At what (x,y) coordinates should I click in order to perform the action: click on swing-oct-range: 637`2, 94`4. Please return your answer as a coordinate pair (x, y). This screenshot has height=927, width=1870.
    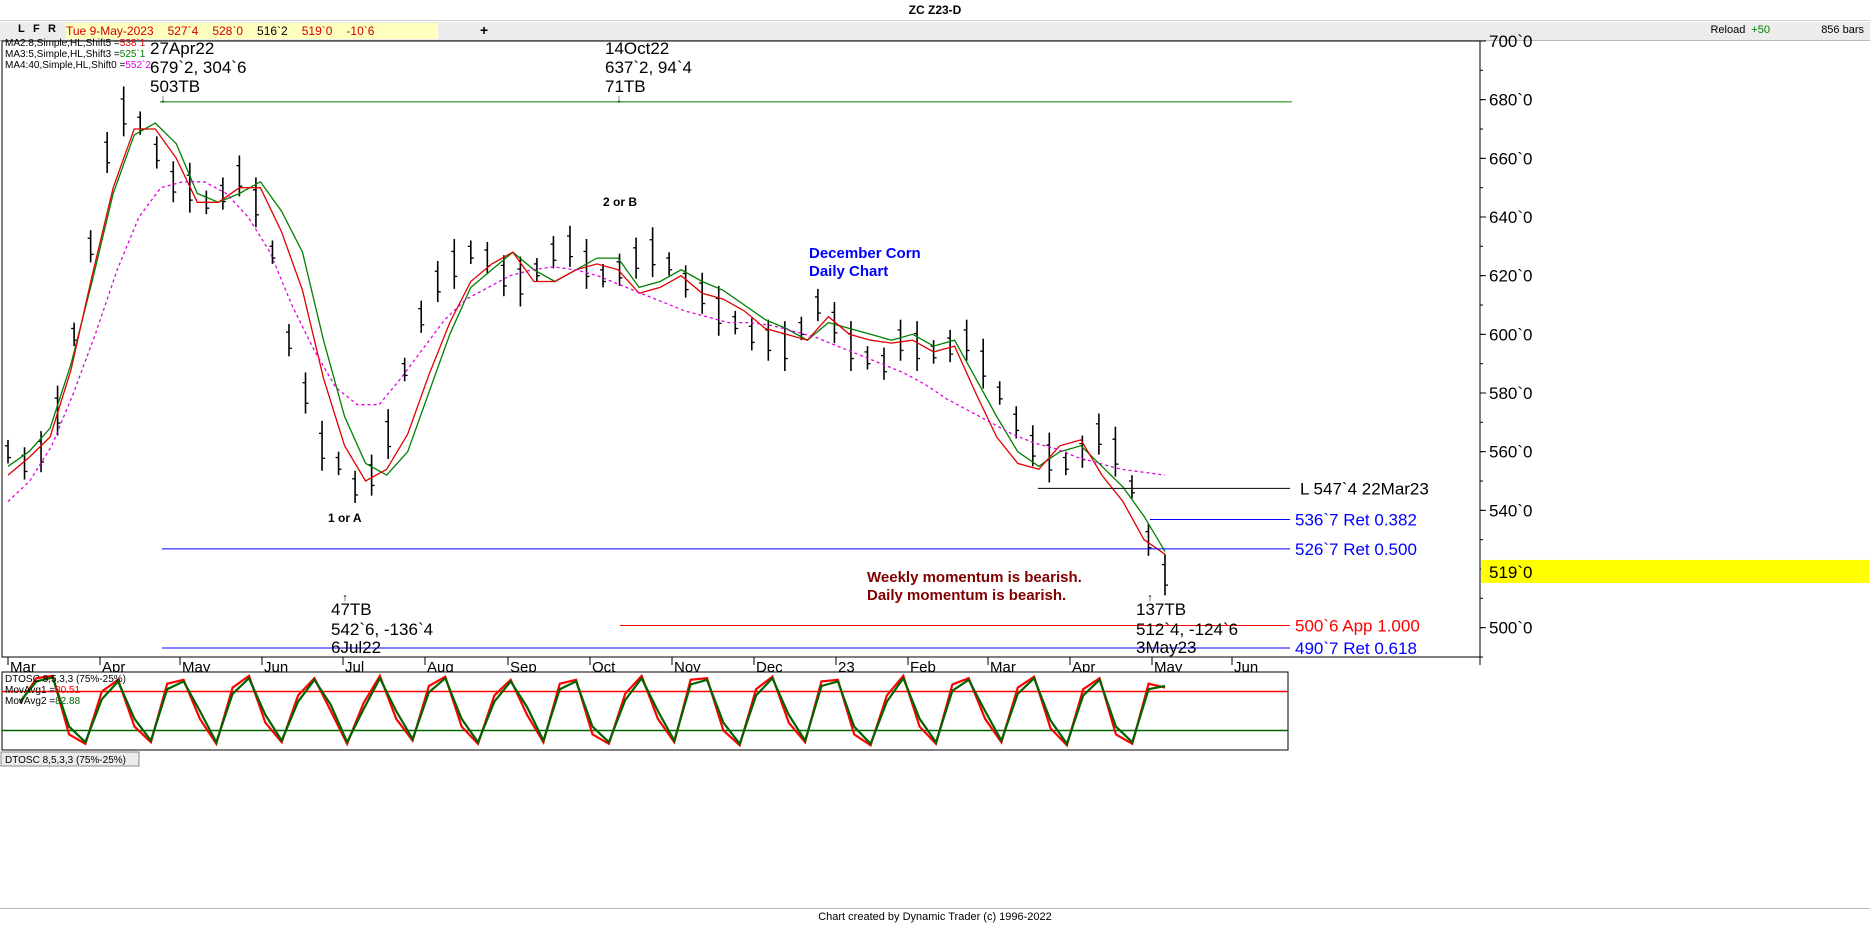
    Looking at the image, I should click on (648, 67).